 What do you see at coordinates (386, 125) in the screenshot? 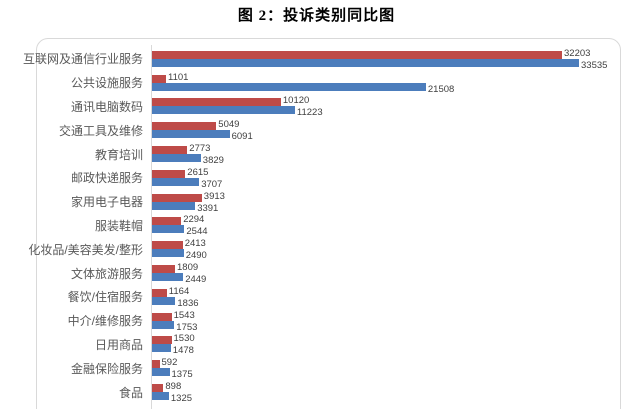
I see `bar-line-red-series: 5049` at bounding box center [386, 125].